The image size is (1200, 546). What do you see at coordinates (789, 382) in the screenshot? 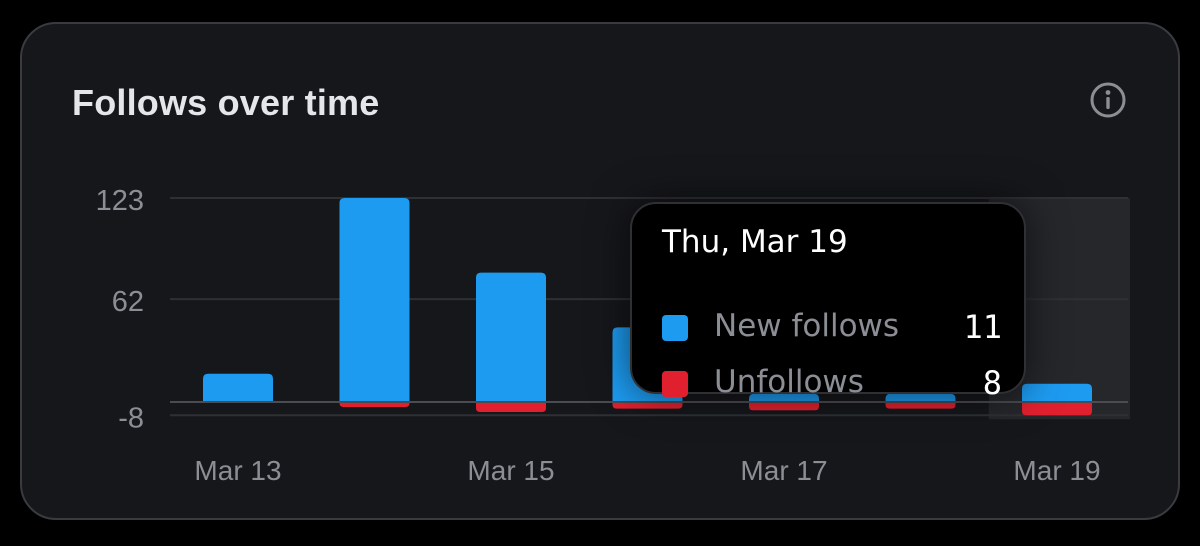
I see `tooltip-label-unfollows: Unfollows` at bounding box center [789, 382].